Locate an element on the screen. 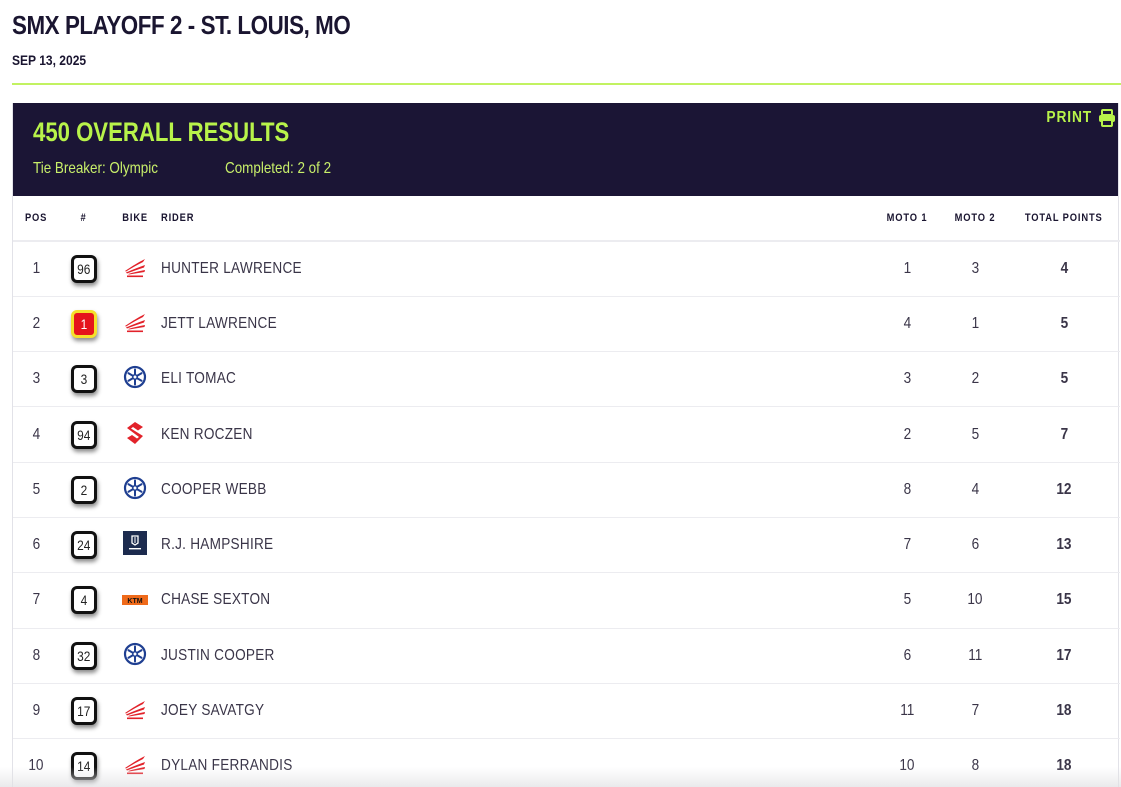  rider-name: ELI TOMAC is located at coordinates (516, 379).